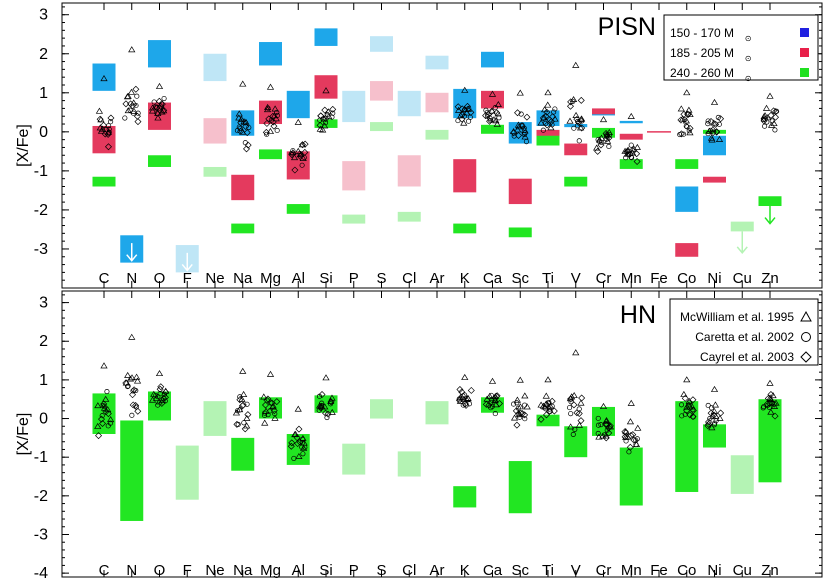 This screenshot has width=831, height=579. I want to click on bar-green-Ni, so click(714, 131).